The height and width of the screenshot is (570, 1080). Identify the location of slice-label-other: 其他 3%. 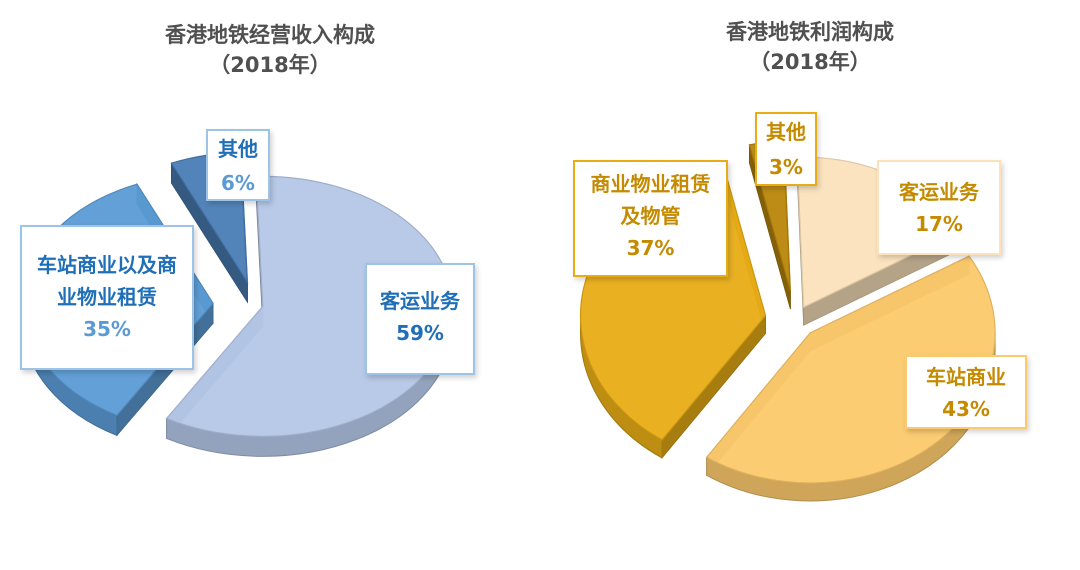
(786, 149).